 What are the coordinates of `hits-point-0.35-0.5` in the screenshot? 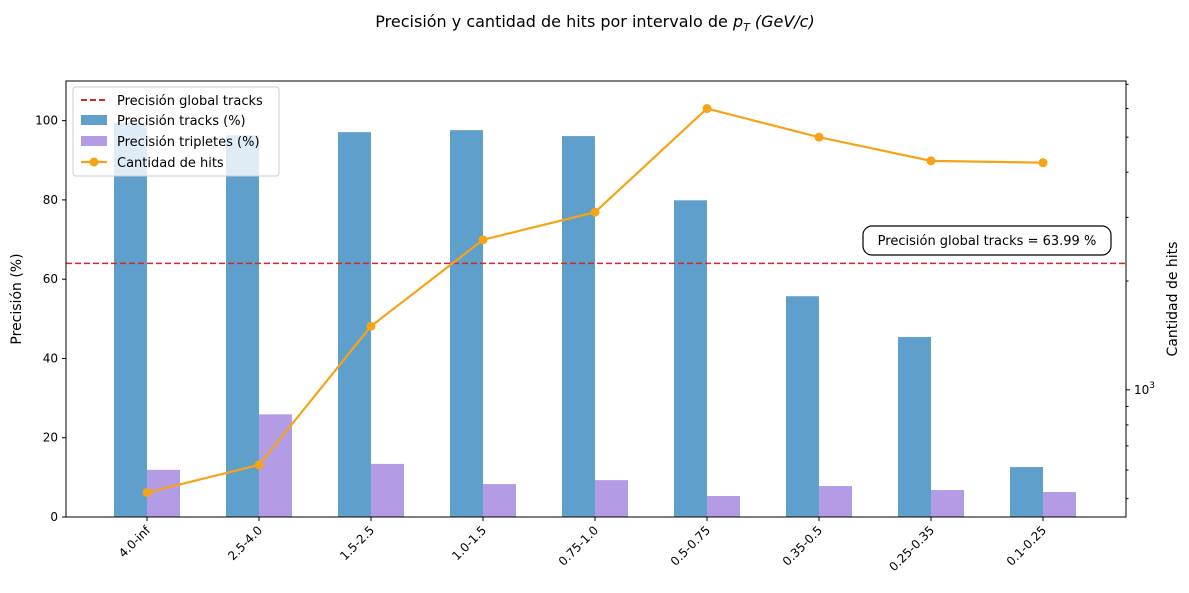 It's located at (819, 137).